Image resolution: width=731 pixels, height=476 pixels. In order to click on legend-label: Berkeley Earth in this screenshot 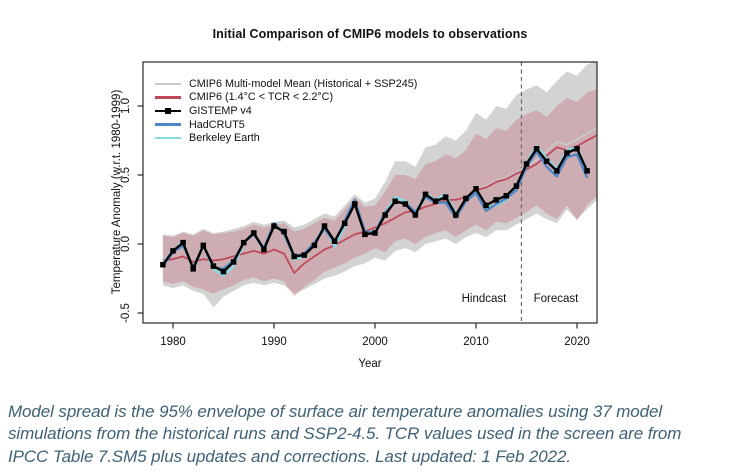, I will do `click(224, 138)`.